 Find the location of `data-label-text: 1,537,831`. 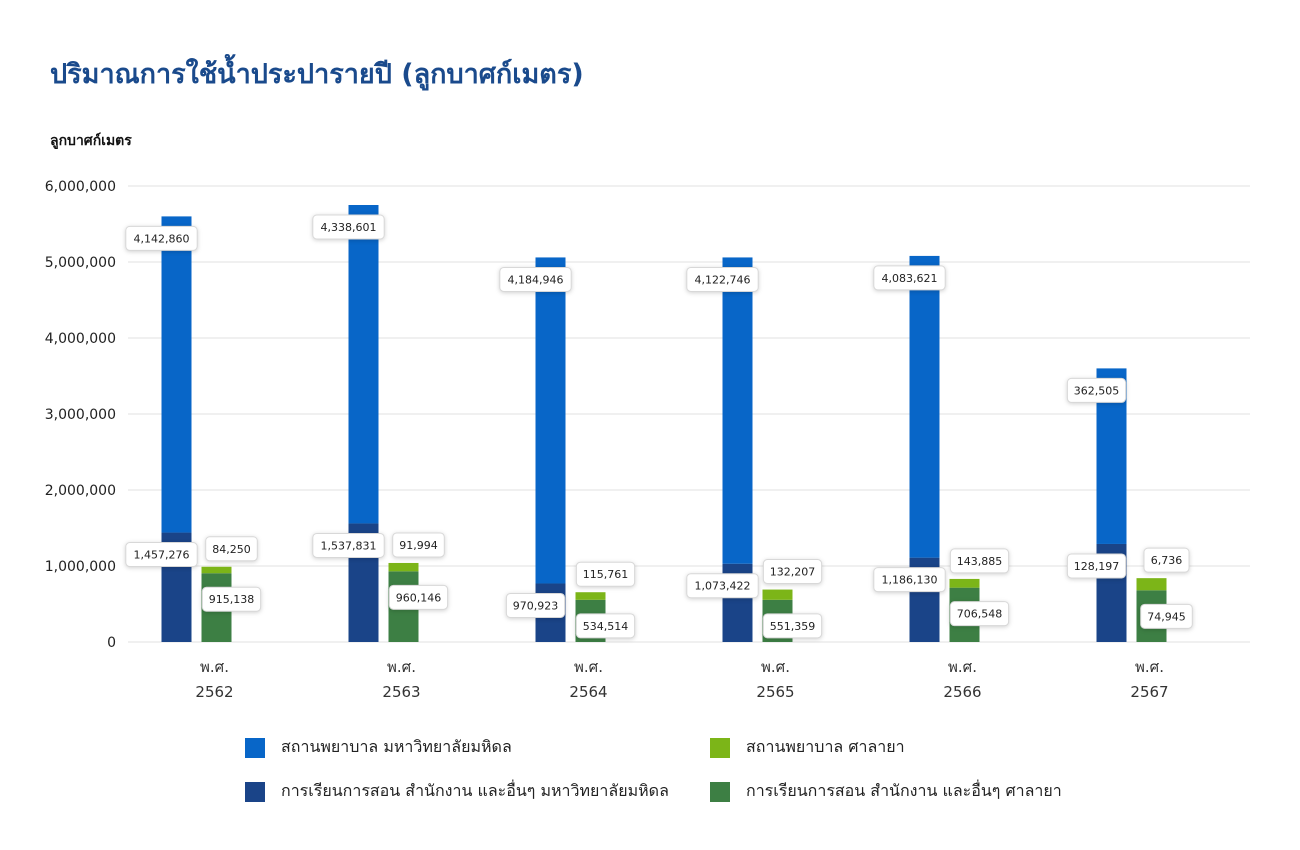

data-label-text: 1,537,831 is located at coordinates (349, 545).